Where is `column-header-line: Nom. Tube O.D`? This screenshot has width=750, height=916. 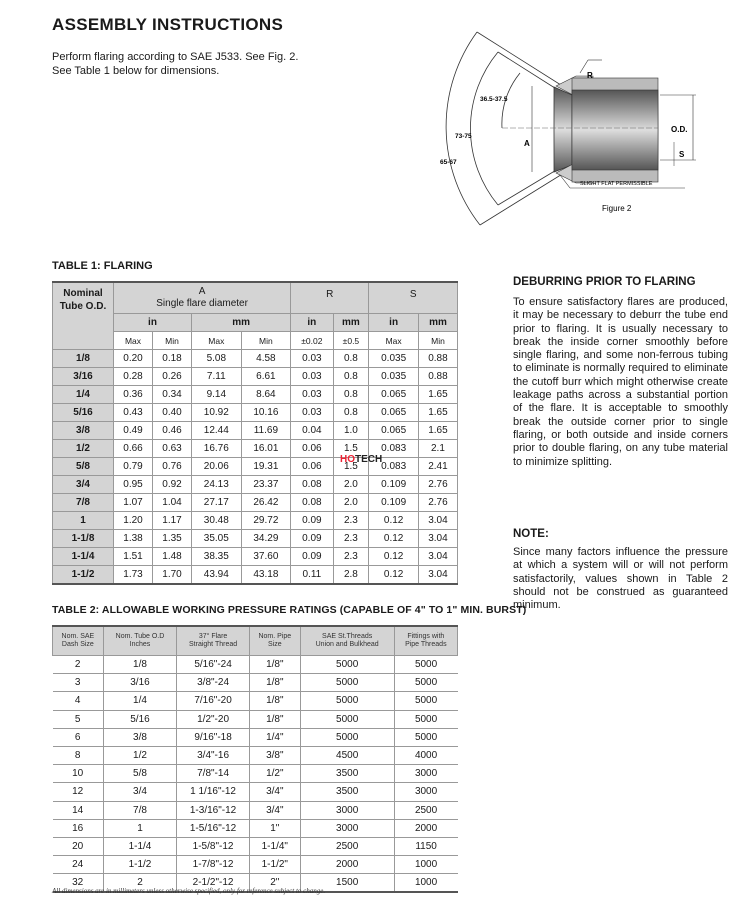
column-header-line: Nom. Tube O.D is located at coordinates (140, 636).